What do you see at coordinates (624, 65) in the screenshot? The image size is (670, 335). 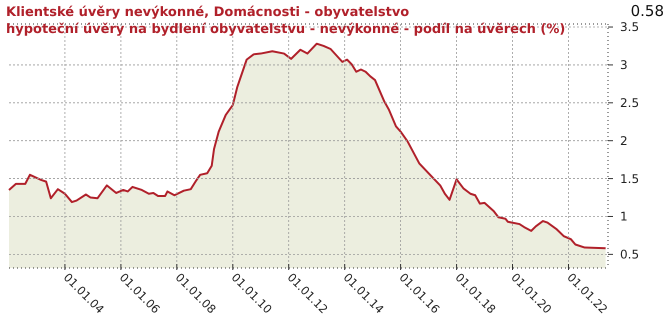 I see `y-tick-label: 3` at bounding box center [624, 65].